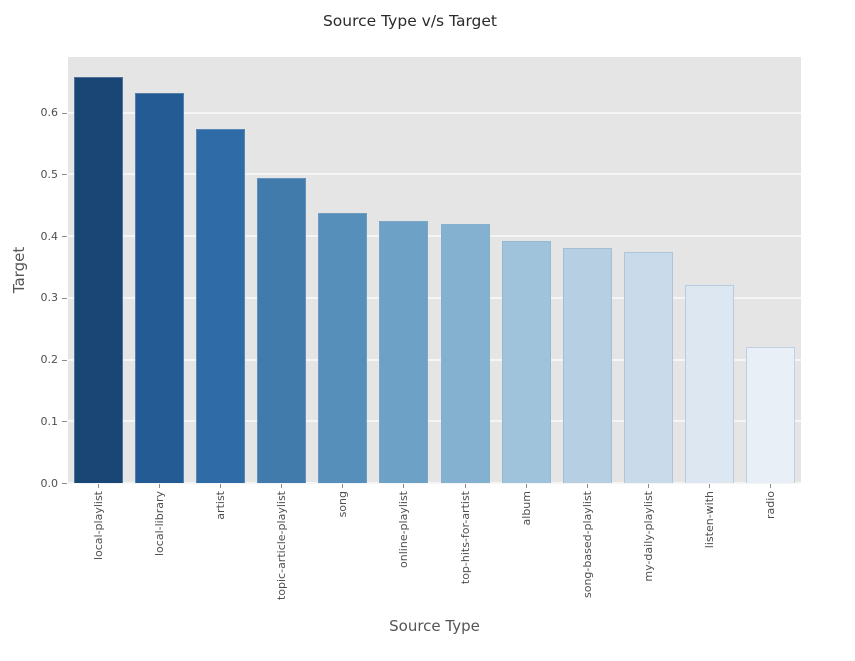  Describe the element at coordinates (648, 536) in the screenshot. I see `xtick-label-text: my-daily-playlist` at that location.